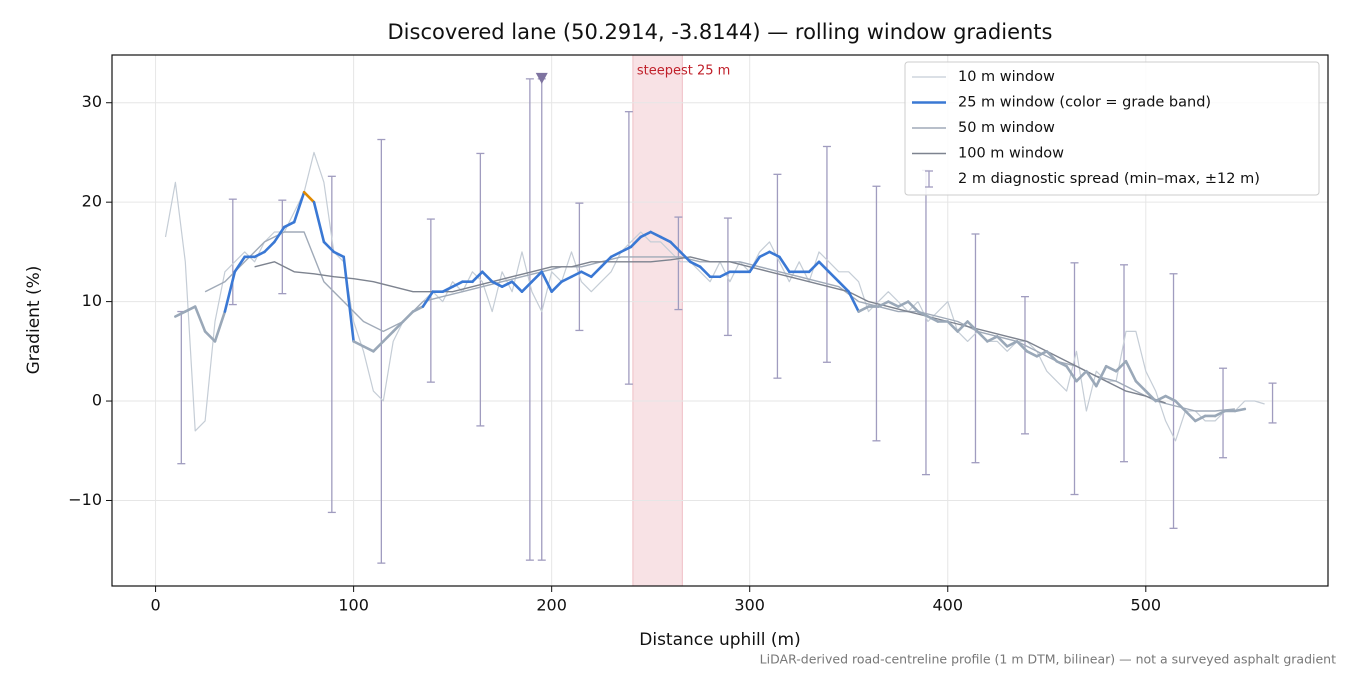 The image size is (1350, 675). What do you see at coordinates (34, 320) in the screenshot?
I see `y-axis-label: Gradient (%)` at bounding box center [34, 320].